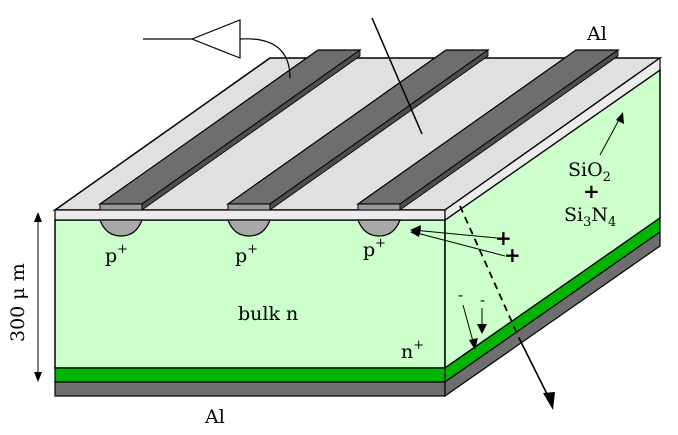 This screenshot has width=678, height=435. I want to click on aluminium-strip-2-side, so click(379, 130).